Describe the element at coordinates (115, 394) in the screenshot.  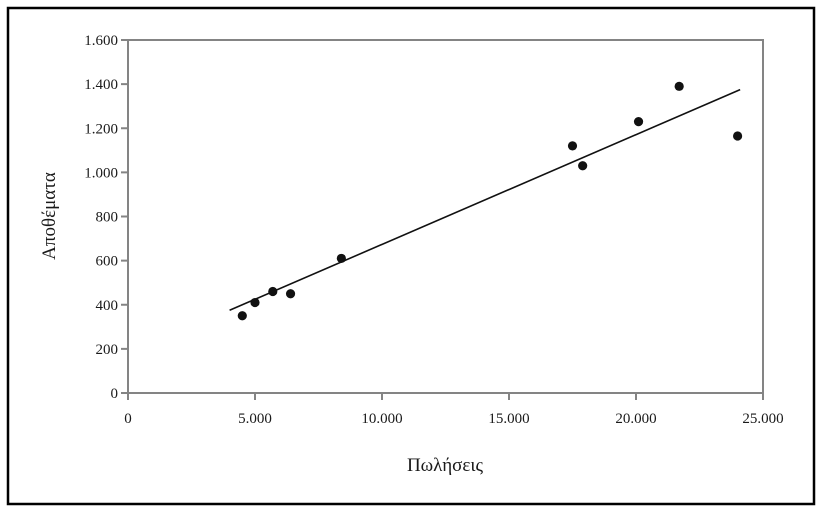
I see `y-tick-label: 0` at that location.